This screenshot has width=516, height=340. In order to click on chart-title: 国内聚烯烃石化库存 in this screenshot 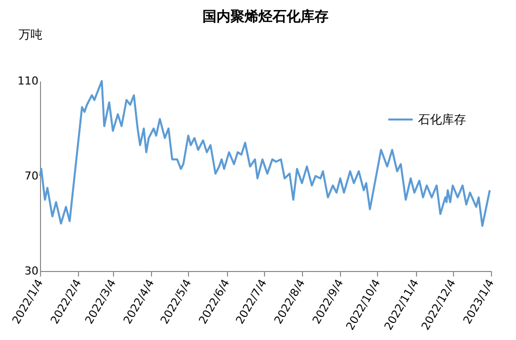, I will do `click(265, 16)`.